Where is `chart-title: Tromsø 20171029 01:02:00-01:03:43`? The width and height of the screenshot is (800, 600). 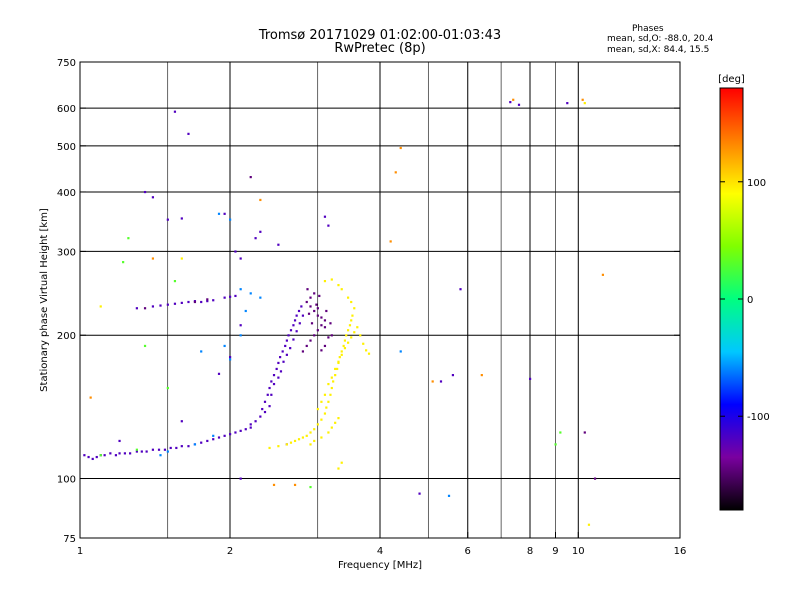 chart-title: Tromsø 20171029 01:02:00-01:03:43 is located at coordinates (380, 35).